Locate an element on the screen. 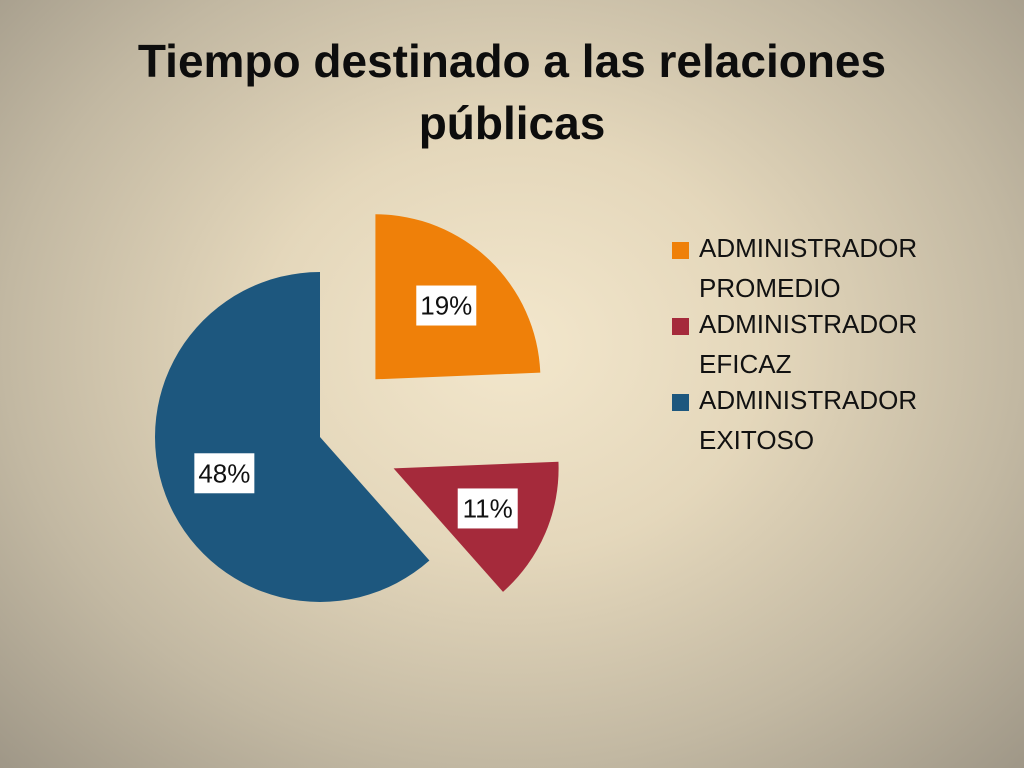 The width and height of the screenshot is (1024, 768). legend-swatch-promedio is located at coordinates (680, 250).